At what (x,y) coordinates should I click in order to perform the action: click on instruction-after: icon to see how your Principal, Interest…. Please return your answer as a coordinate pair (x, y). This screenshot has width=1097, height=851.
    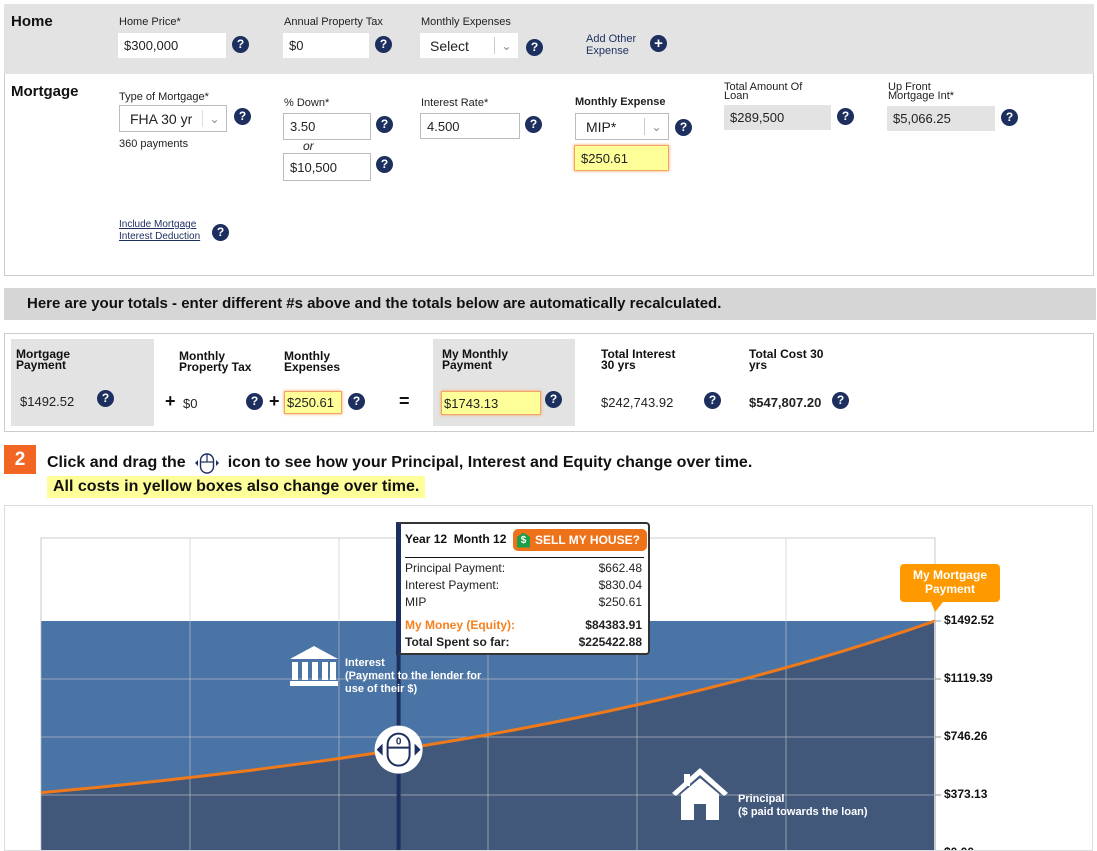
    Looking at the image, I should click on (490, 462).